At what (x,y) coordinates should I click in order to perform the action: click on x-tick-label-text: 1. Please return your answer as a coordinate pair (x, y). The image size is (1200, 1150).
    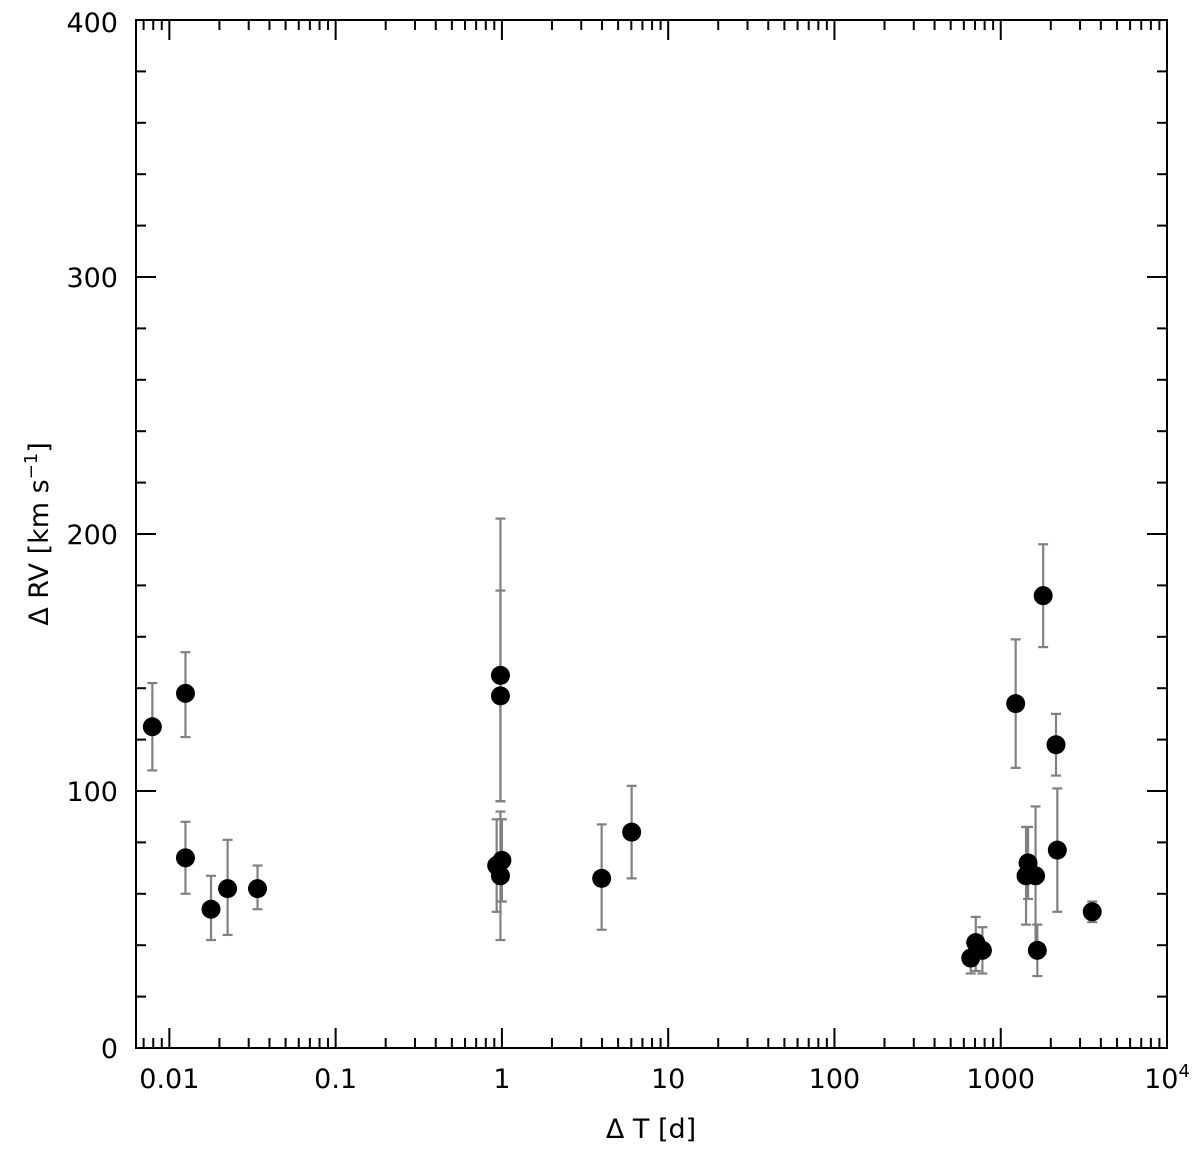
    Looking at the image, I should click on (501, 1079).